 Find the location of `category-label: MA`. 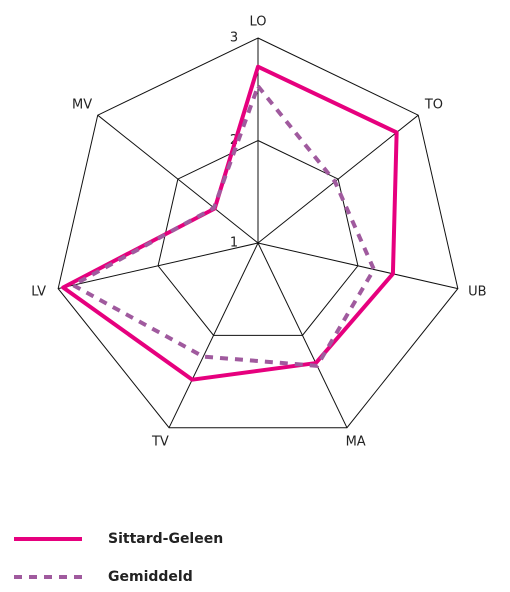

category-label: MA is located at coordinates (356, 442).